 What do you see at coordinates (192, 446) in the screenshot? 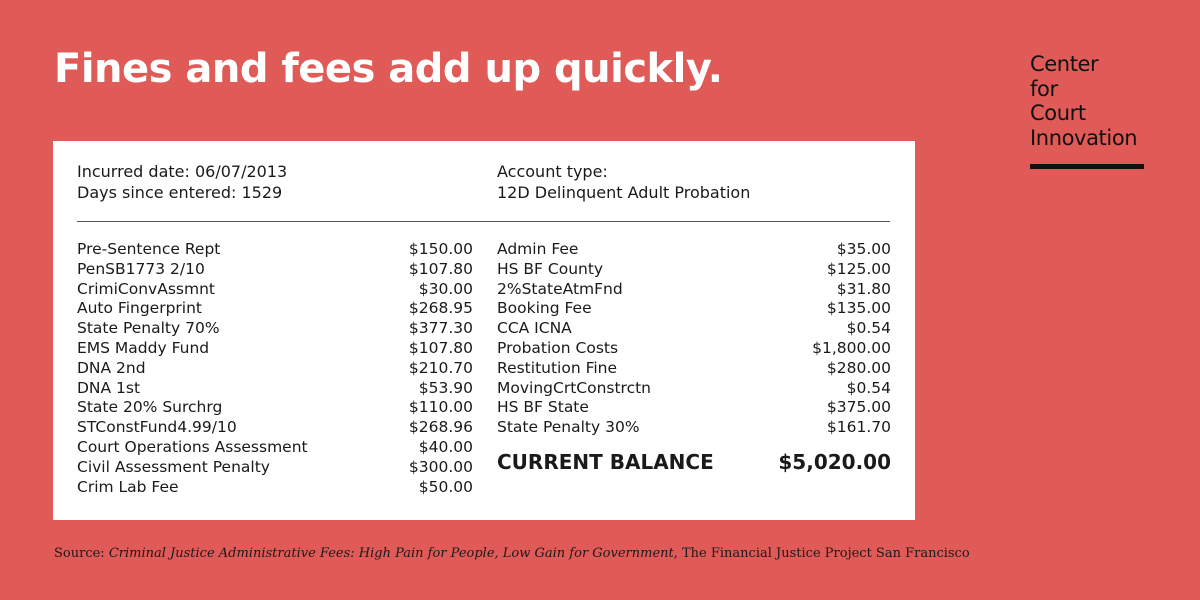
I see `fee-name: Court Operations Assessment` at bounding box center [192, 446].